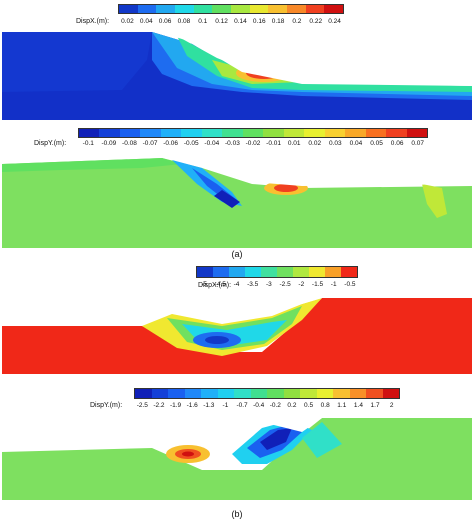 Image resolution: width=474 pixels, height=523 pixels. I want to click on tick-label: -4.5, so click(220, 284).